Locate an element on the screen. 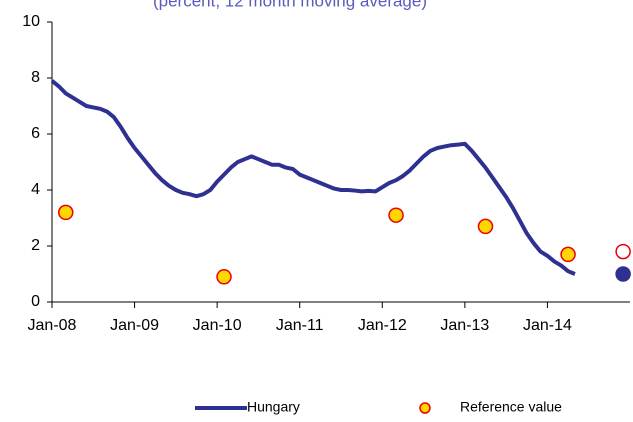  x-tick-label: Jan-11 is located at coordinates (300, 325).